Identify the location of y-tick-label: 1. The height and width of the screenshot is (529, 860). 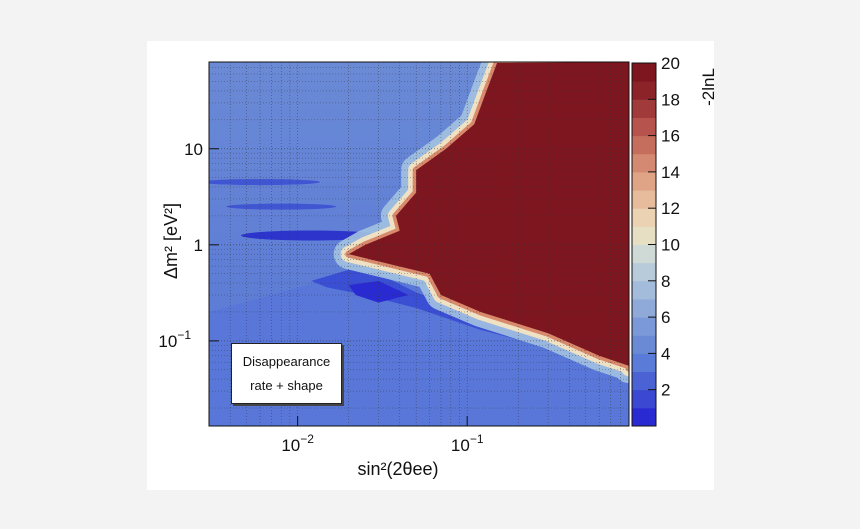
(198, 245).